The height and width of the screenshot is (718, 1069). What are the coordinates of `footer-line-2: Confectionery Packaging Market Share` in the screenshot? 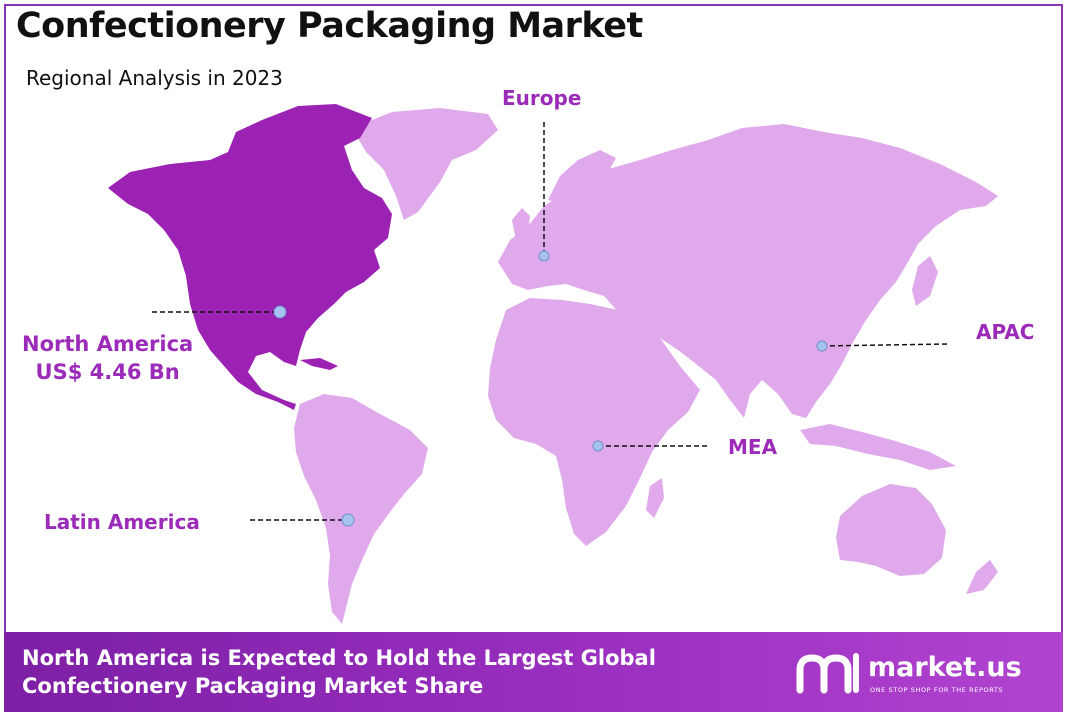 It's located at (253, 686).